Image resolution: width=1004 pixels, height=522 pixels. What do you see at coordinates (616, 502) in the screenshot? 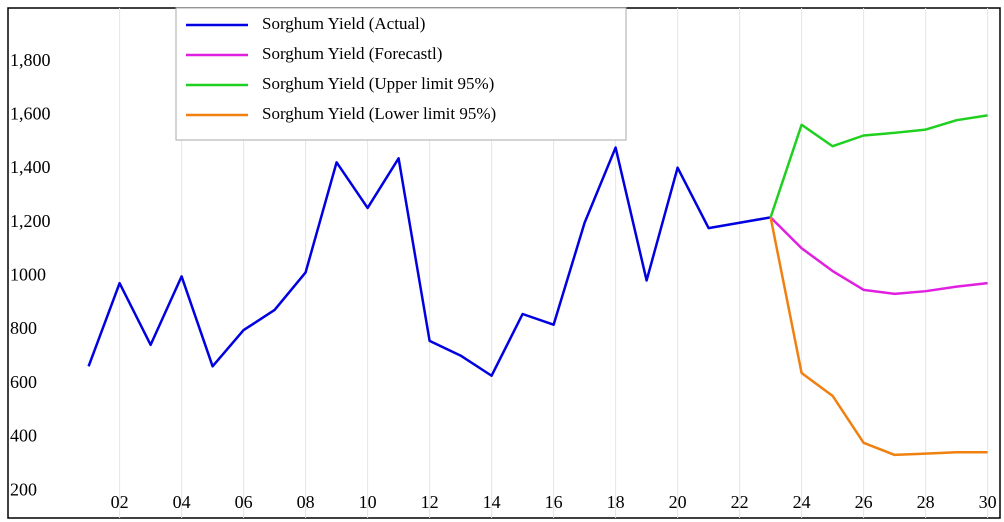
I see `x-tick-label: 18` at bounding box center [616, 502].